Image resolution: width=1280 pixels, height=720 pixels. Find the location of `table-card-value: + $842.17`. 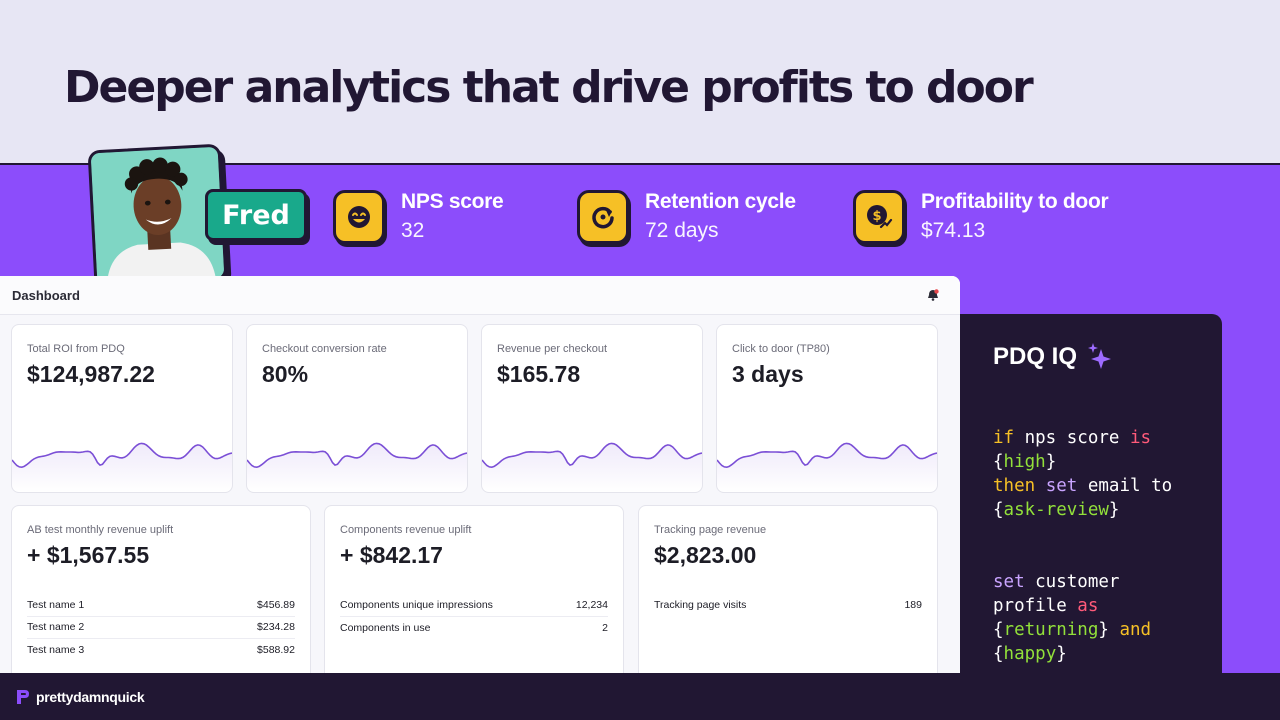

table-card-value: + $842.17 is located at coordinates (391, 555).